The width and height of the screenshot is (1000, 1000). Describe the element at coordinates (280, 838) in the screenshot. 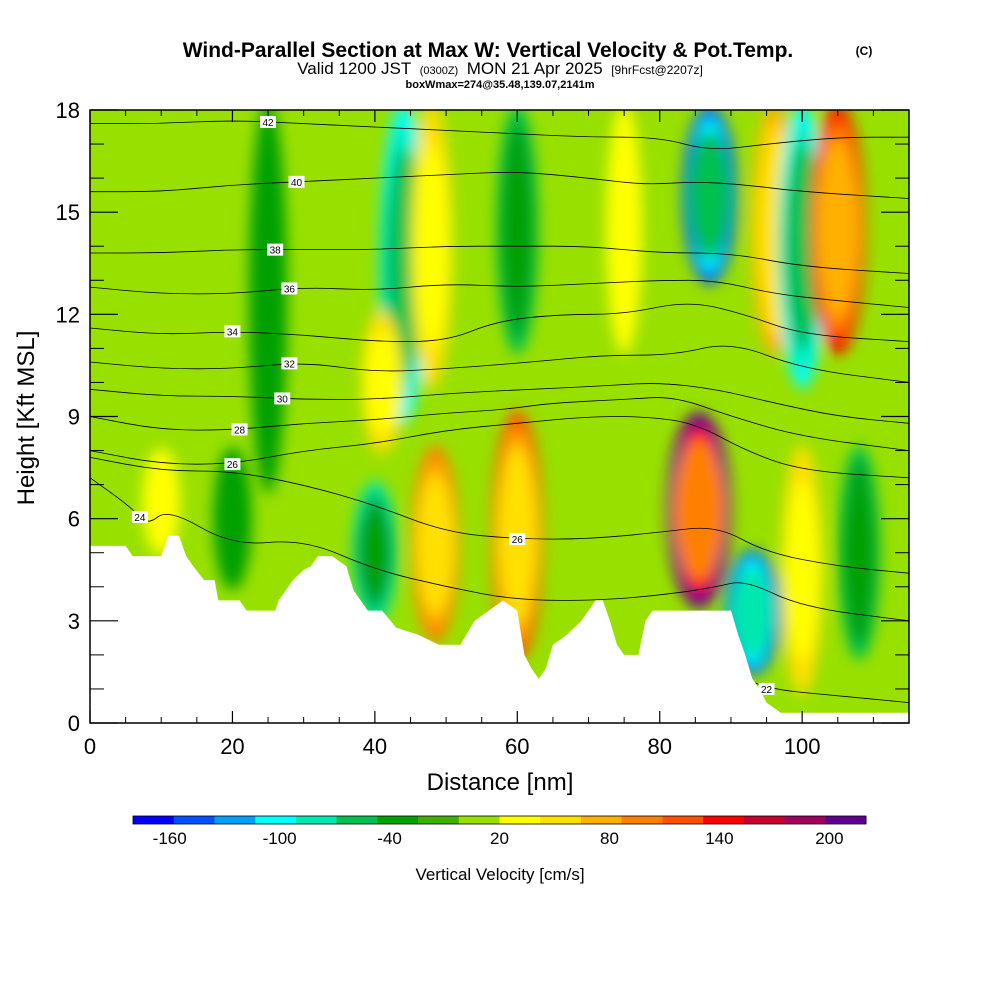

I see `colorbar-tick-label: -100` at that location.